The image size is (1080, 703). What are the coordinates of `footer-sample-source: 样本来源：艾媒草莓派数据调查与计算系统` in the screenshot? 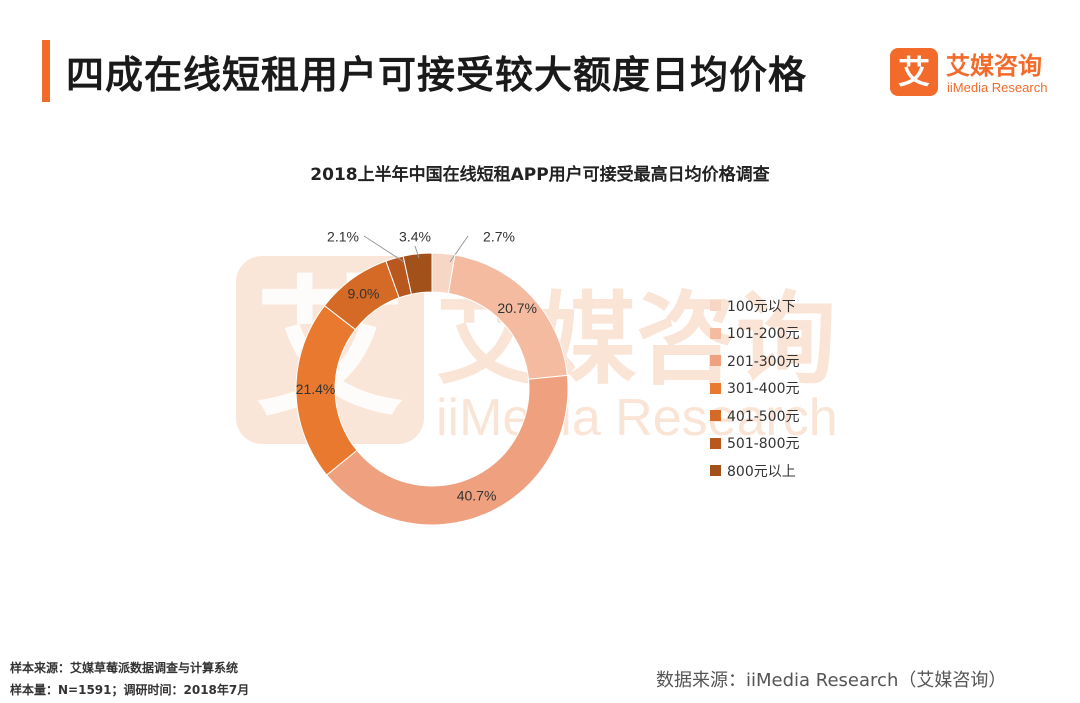 It's located at (124, 668).